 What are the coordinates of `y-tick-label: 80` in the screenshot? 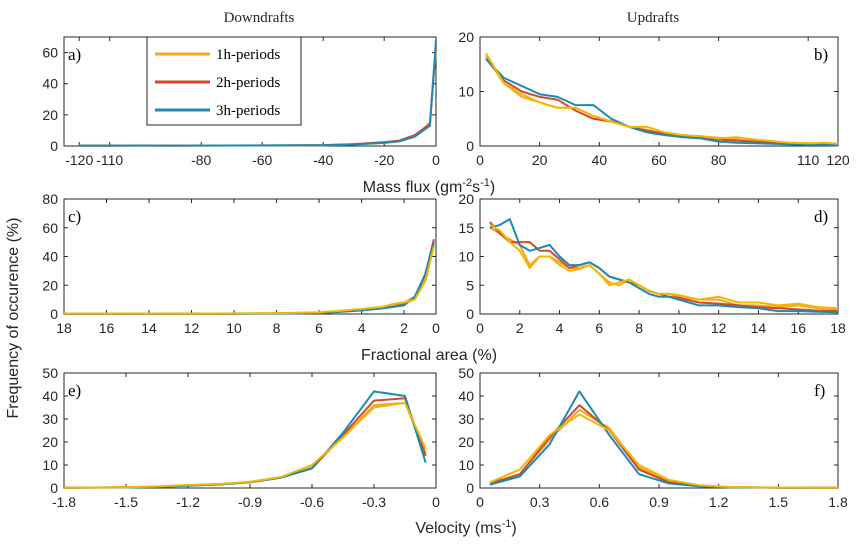 It's located at (50, 199).